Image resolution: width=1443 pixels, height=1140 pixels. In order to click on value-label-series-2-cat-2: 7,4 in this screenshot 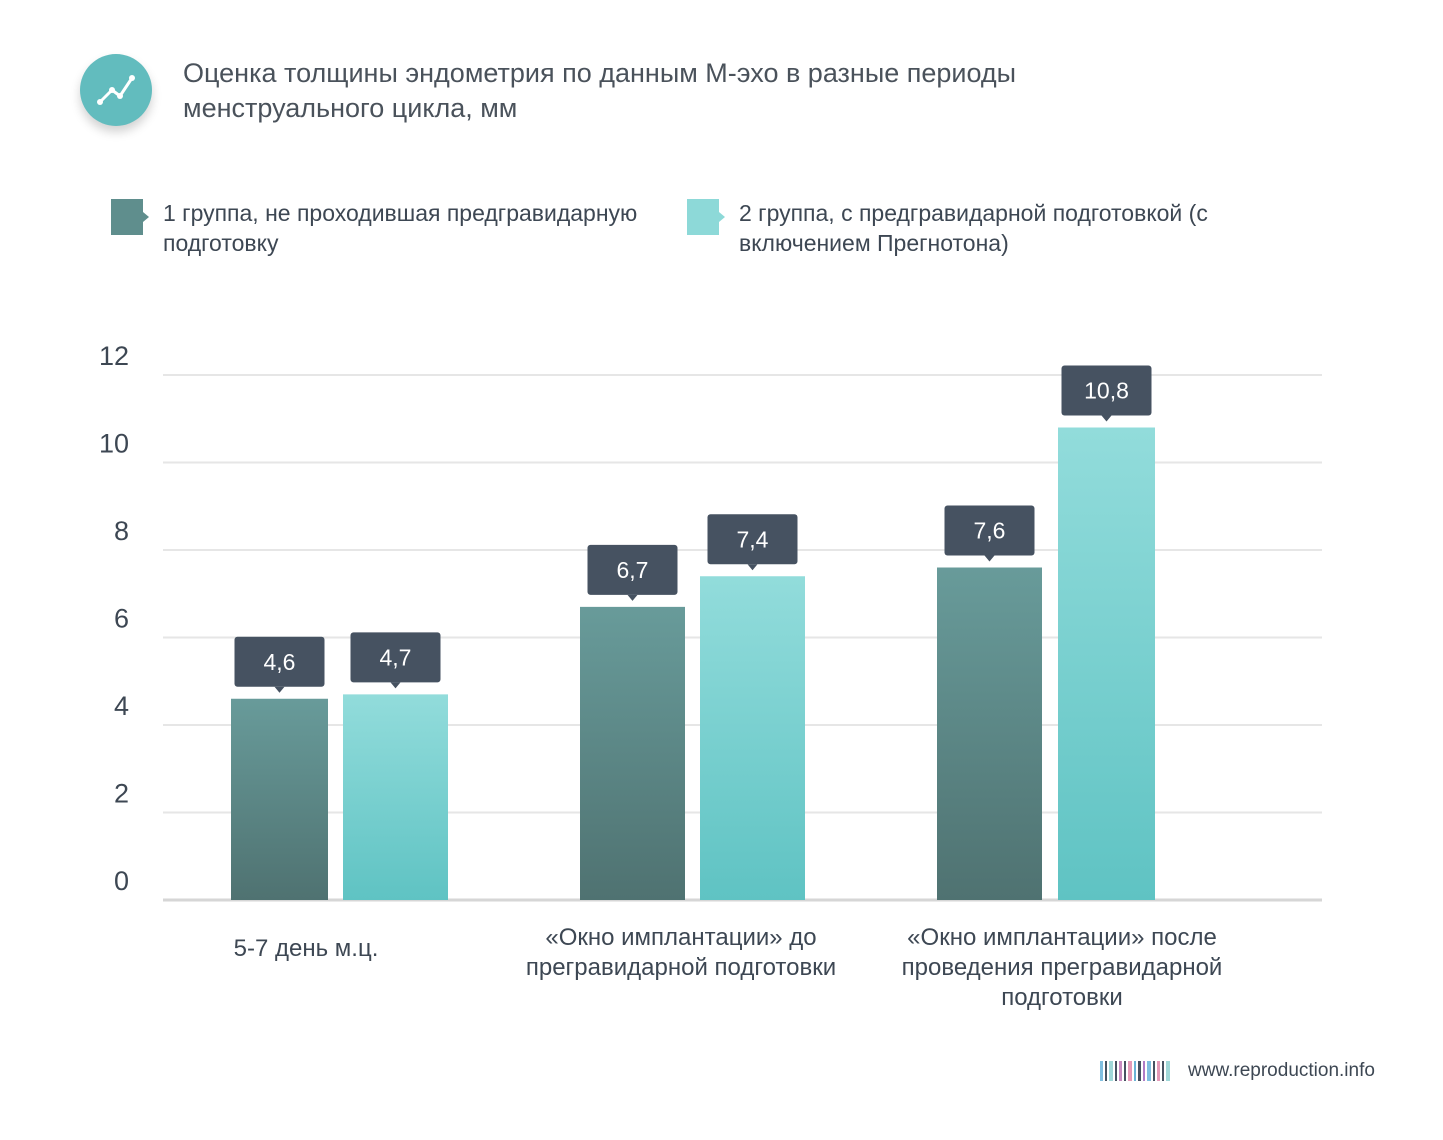, I will do `click(753, 539)`.